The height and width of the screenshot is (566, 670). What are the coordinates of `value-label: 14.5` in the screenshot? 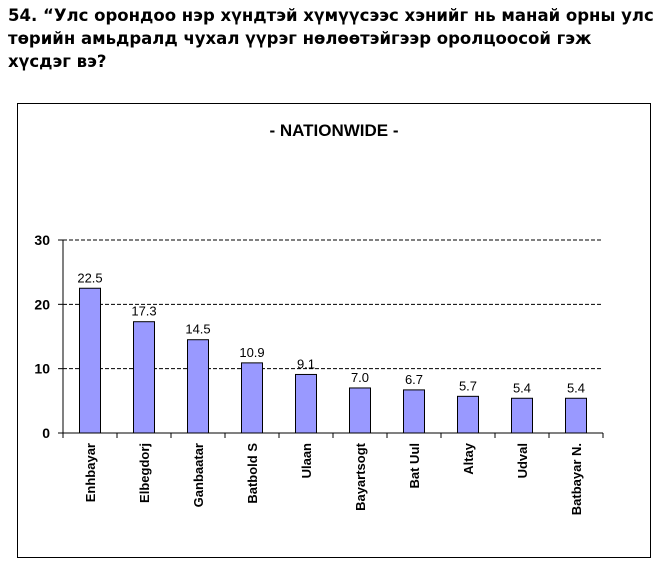 It's located at (197, 329).